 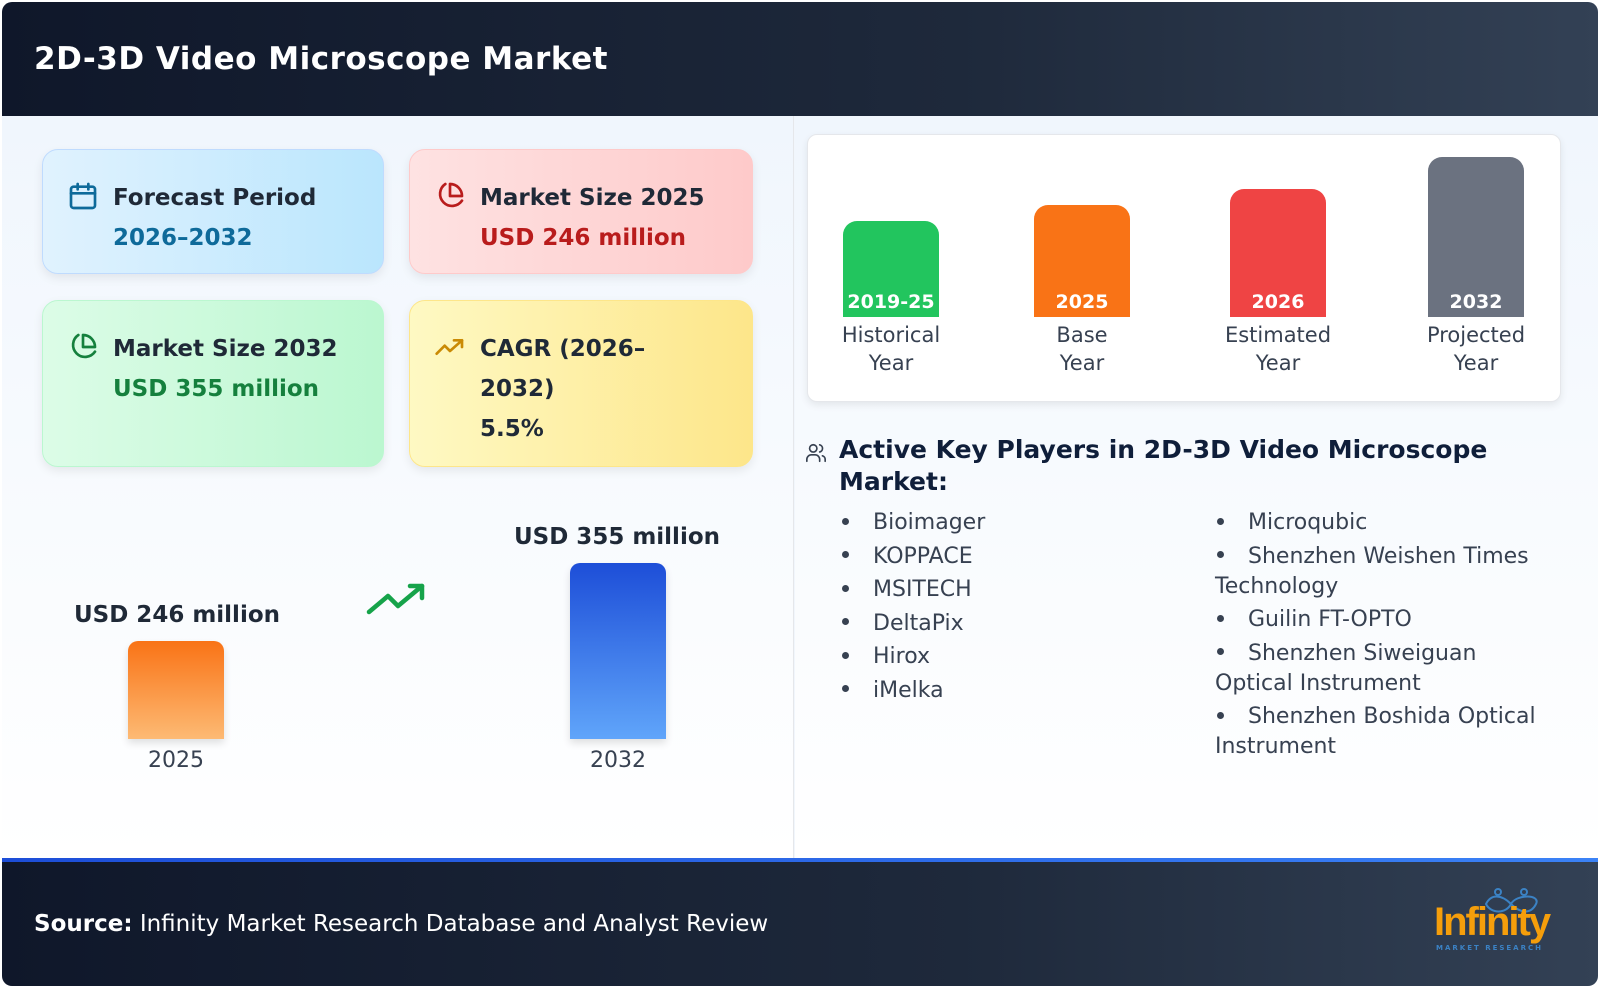 I want to click on timeline-bar: 2025, so click(x=1082, y=261).